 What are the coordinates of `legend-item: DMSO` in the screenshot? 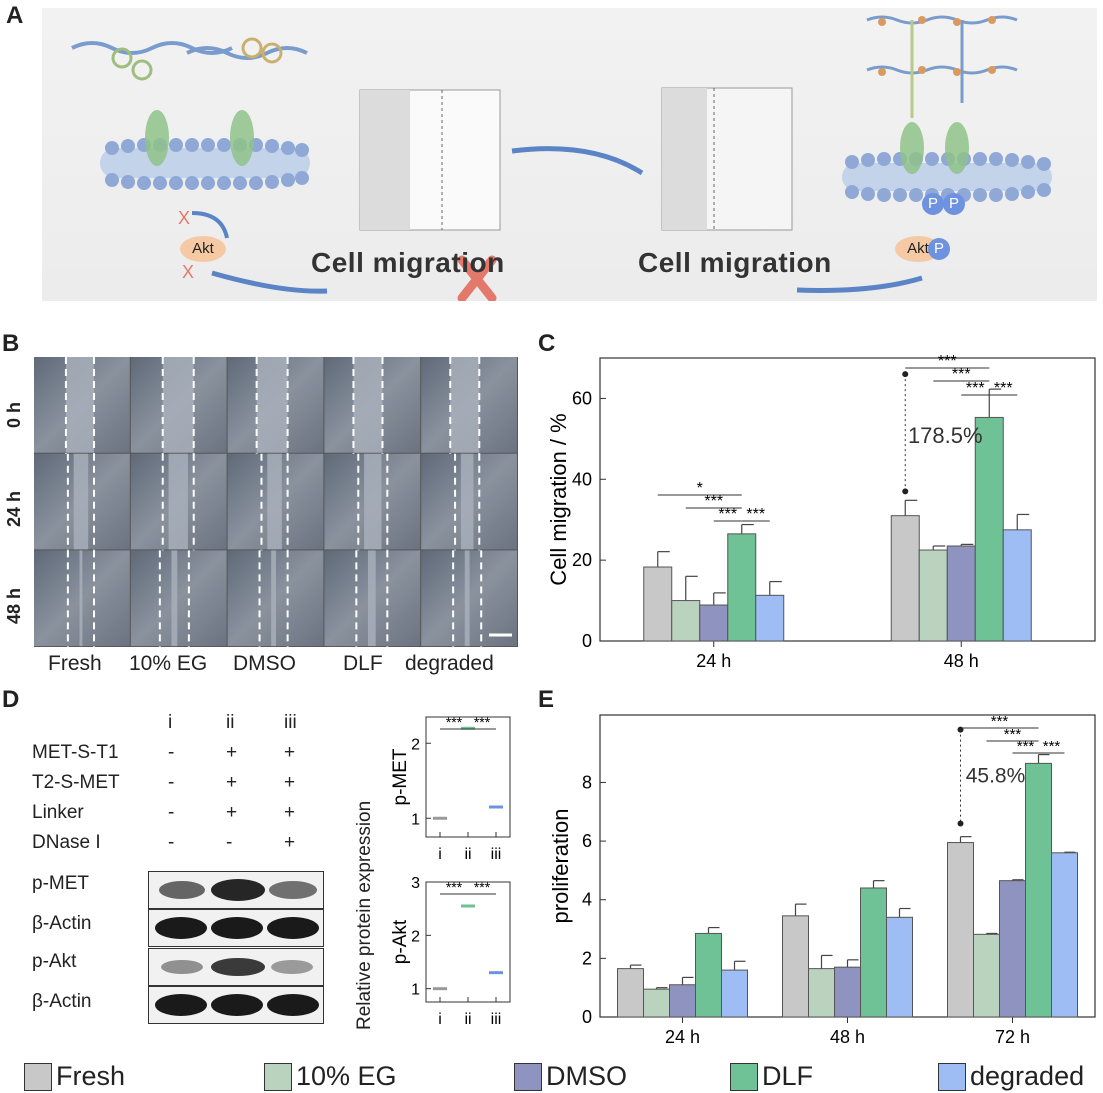 It's located at (570, 1076).